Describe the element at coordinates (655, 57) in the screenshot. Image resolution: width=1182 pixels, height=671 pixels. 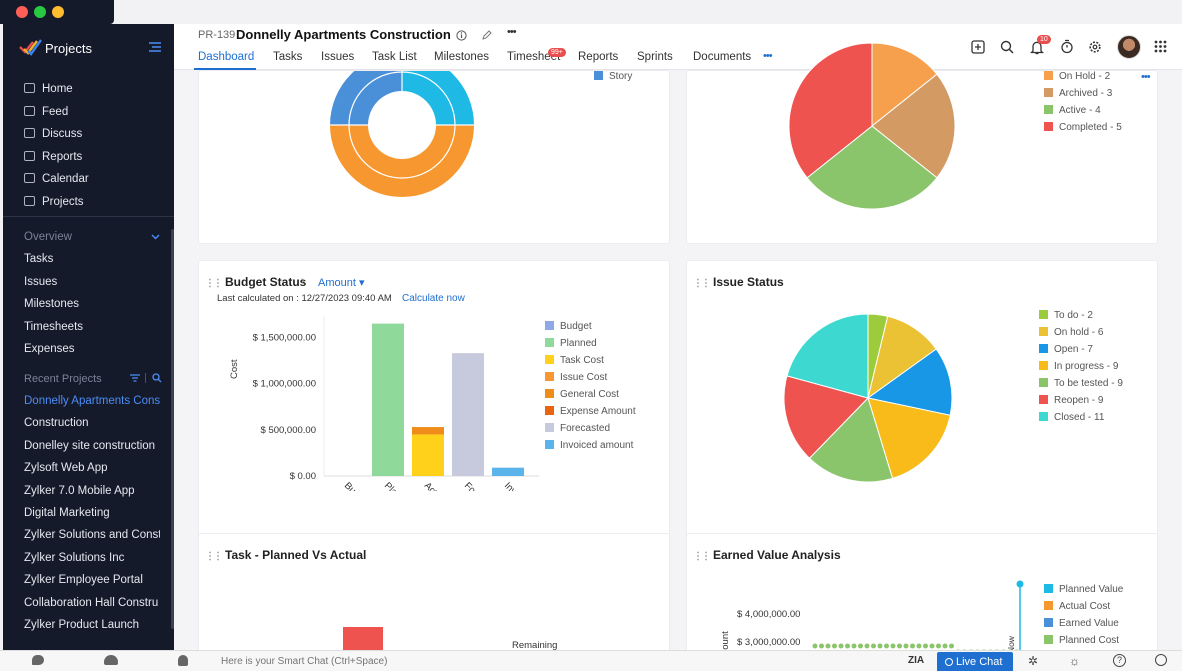
I see `tab-sprints: Sprints` at that location.